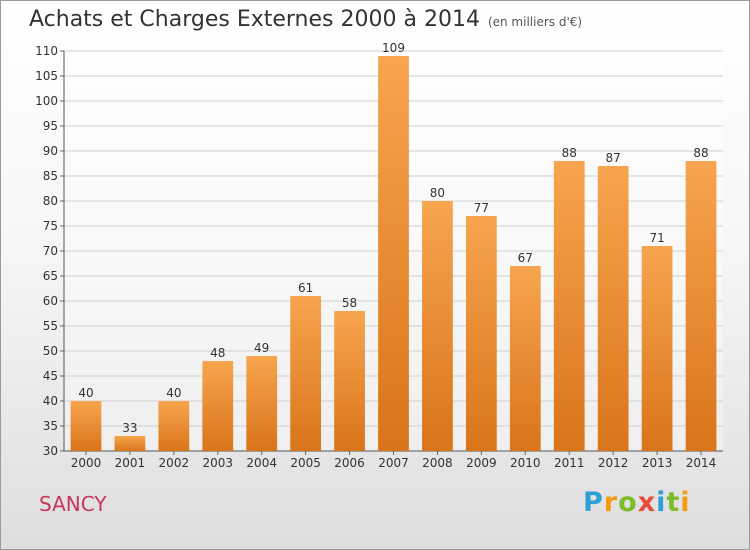  Describe the element at coordinates (217, 463) in the screenshot. I see `x-tick-label: 2003` at that location.